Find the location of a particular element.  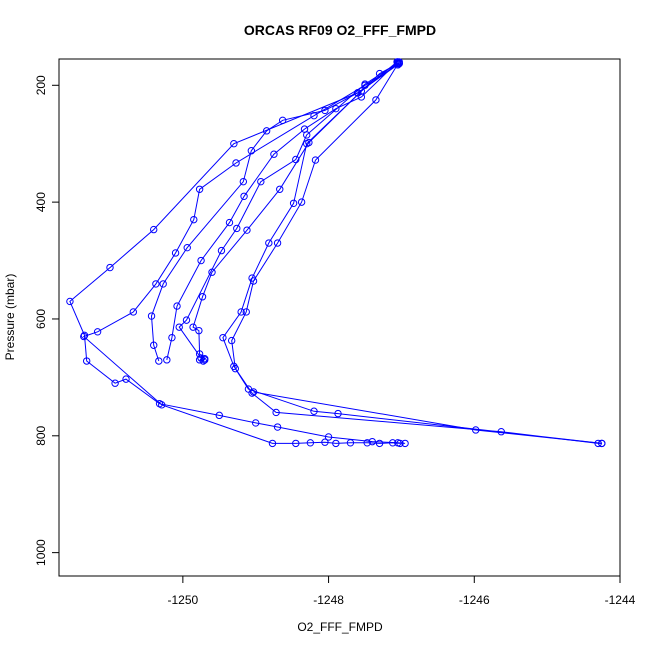

y-tick-label: 400 is located at coordinates (41, 202).